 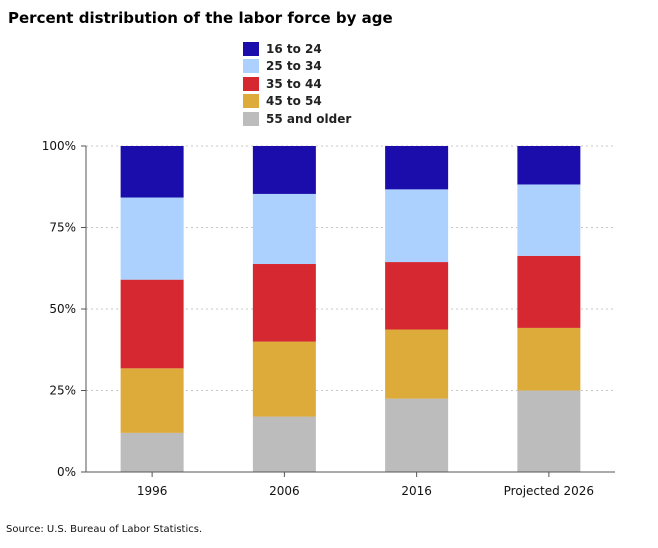 What do you see at coordinates (284, 491) in the screenshot?
I see `x-tick-label: 2006` at bounding box center [284, 491].